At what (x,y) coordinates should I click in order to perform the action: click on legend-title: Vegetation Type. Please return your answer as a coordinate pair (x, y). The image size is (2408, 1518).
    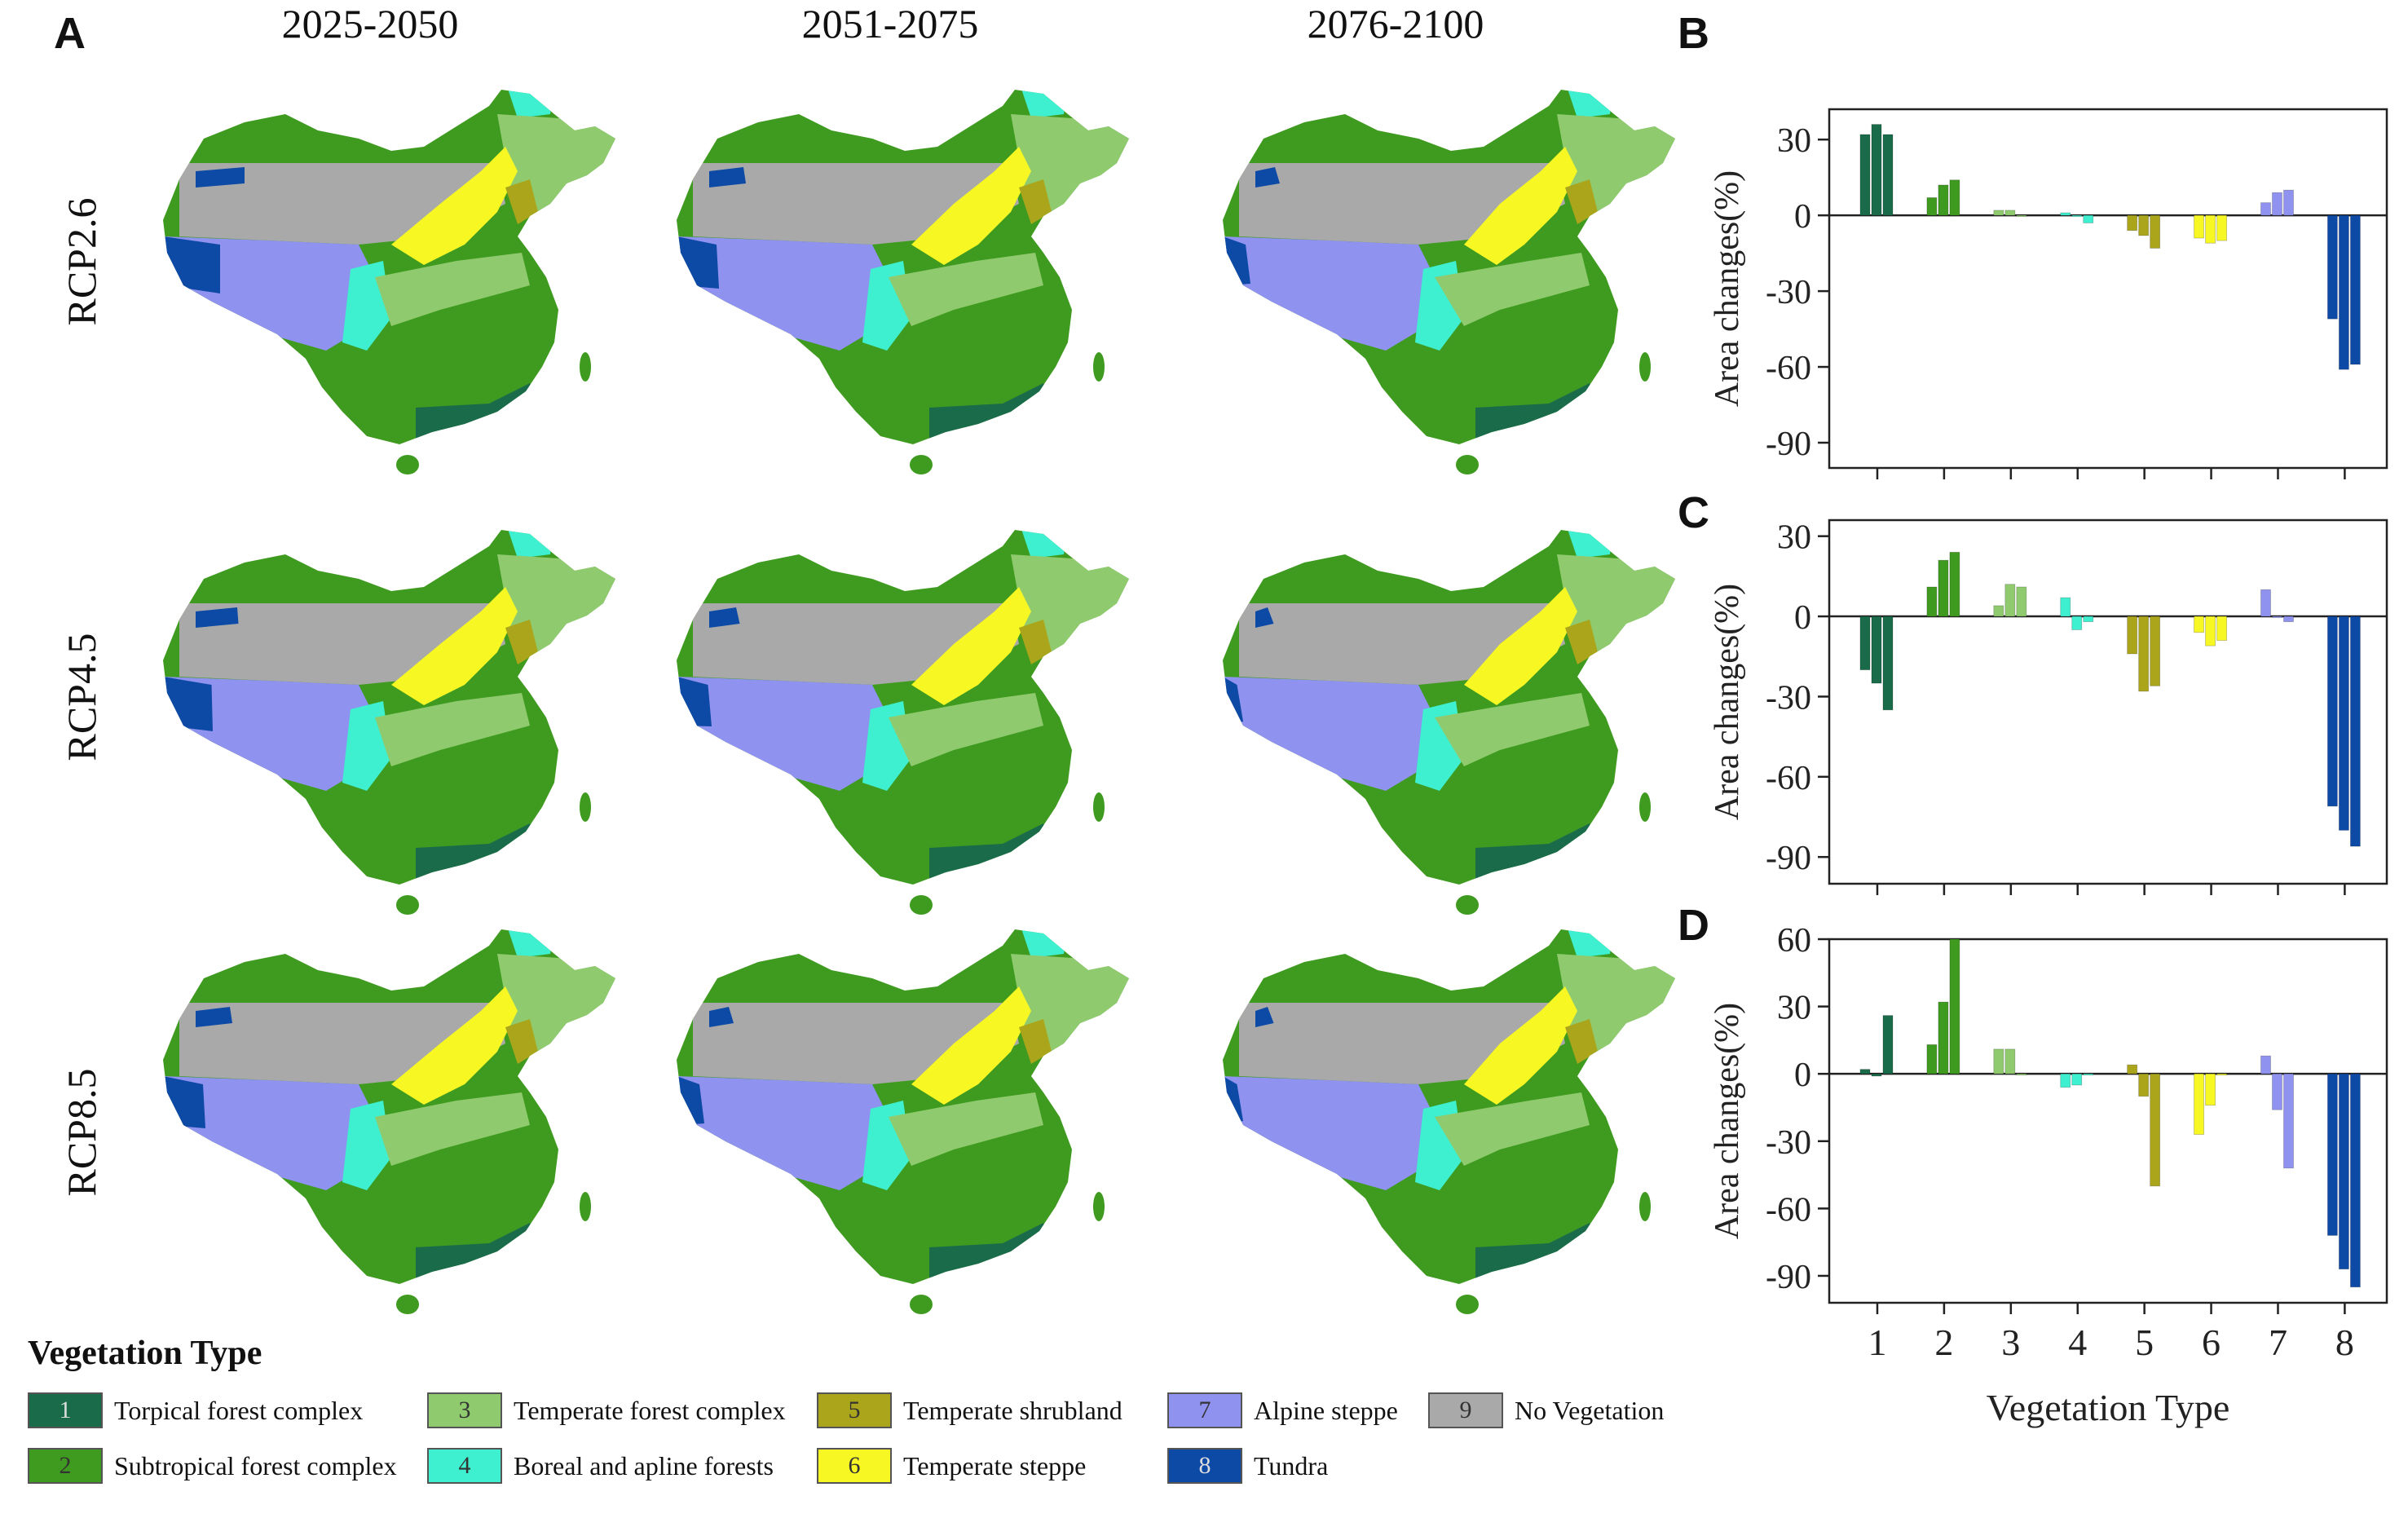
    Looking at the image, I should click on (145, 1353).